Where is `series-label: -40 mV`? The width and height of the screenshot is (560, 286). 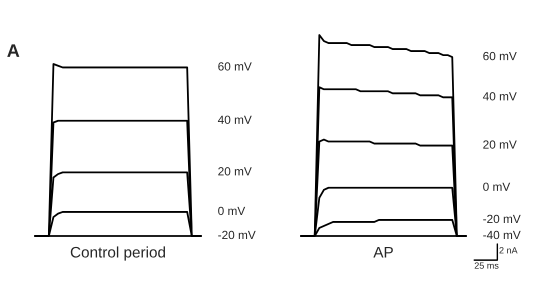
series-label: -40 mV is located at coordinates (502, 235).